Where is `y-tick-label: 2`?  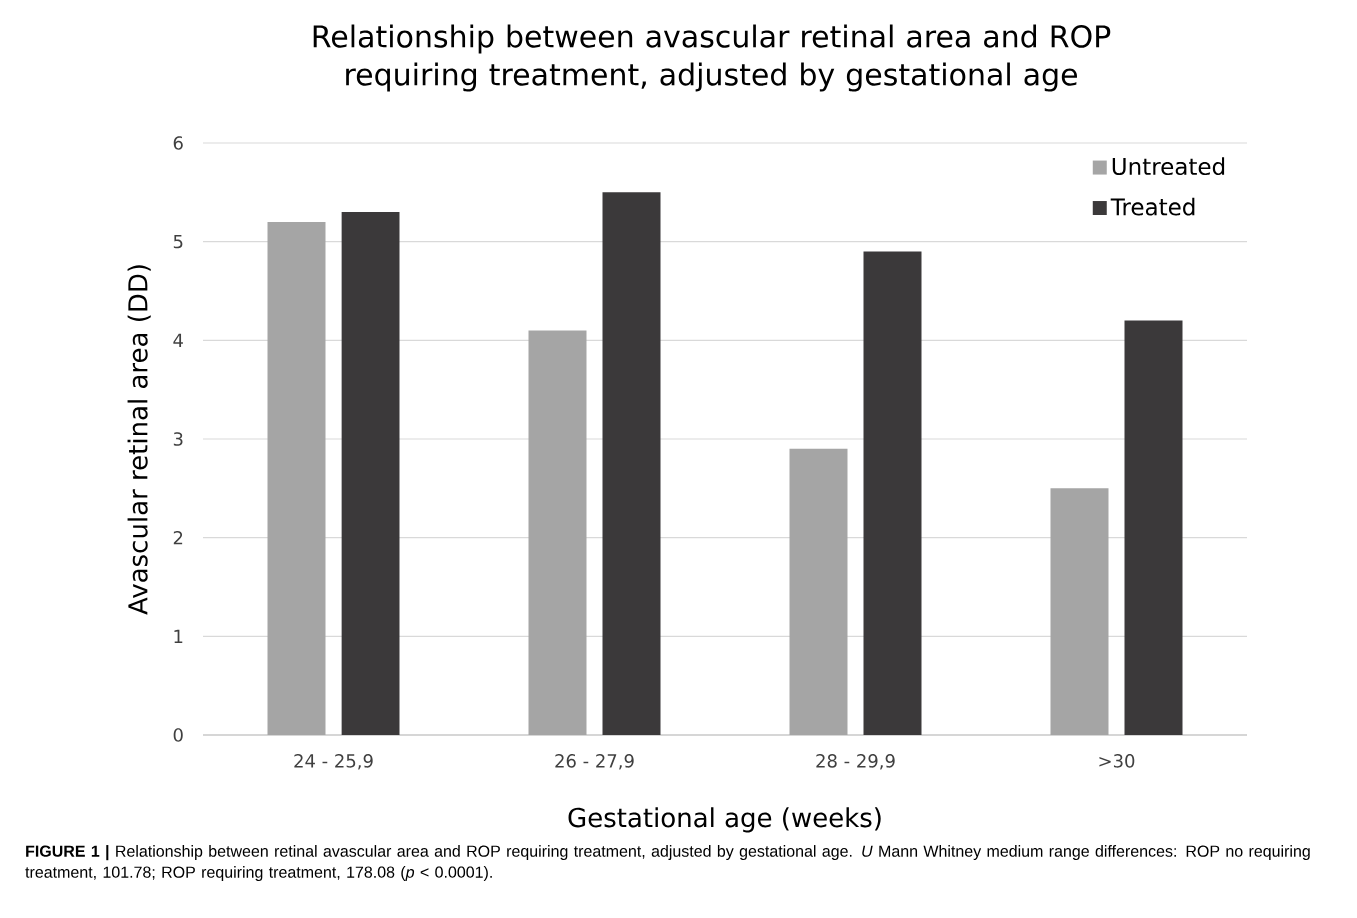 y-tick-label: 2 is located at coordinates (178, 537).